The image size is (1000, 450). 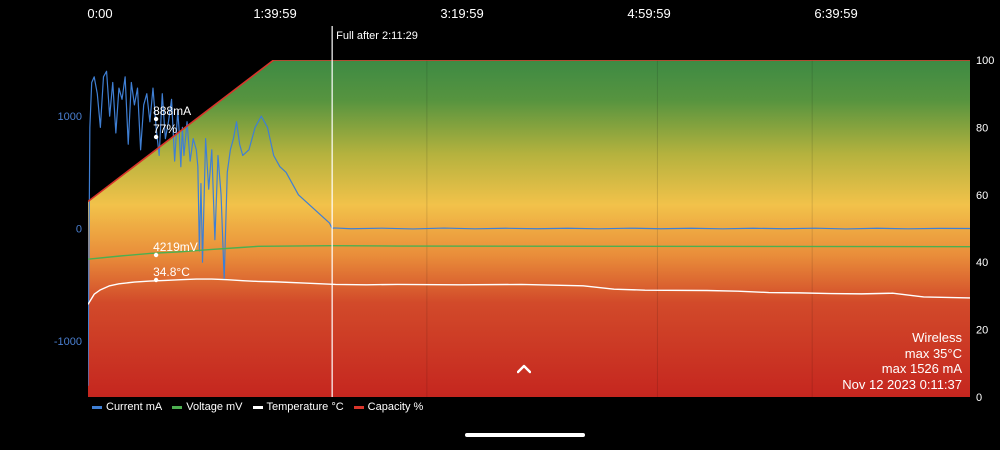 What do you see at coordinates (982, 263) in the screenshot?
I see `y-right-tick-label: 40` at bounding box center [982, 263].